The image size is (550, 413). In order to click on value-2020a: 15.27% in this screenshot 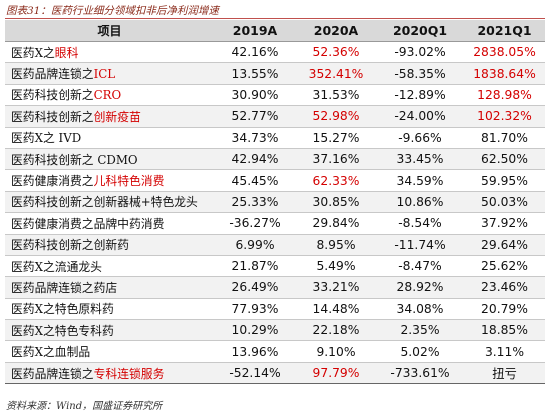, I will do `click(336, 138)`.